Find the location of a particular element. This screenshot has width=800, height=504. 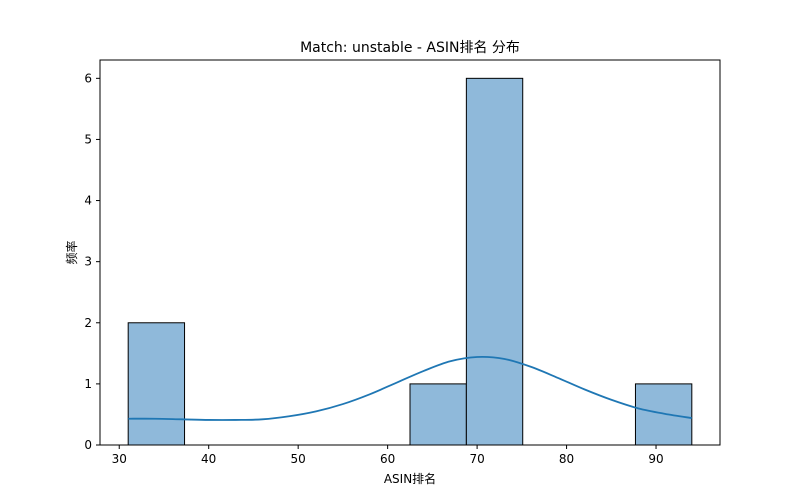

y-tick-label: 5 is located at coordinates (88, 139).